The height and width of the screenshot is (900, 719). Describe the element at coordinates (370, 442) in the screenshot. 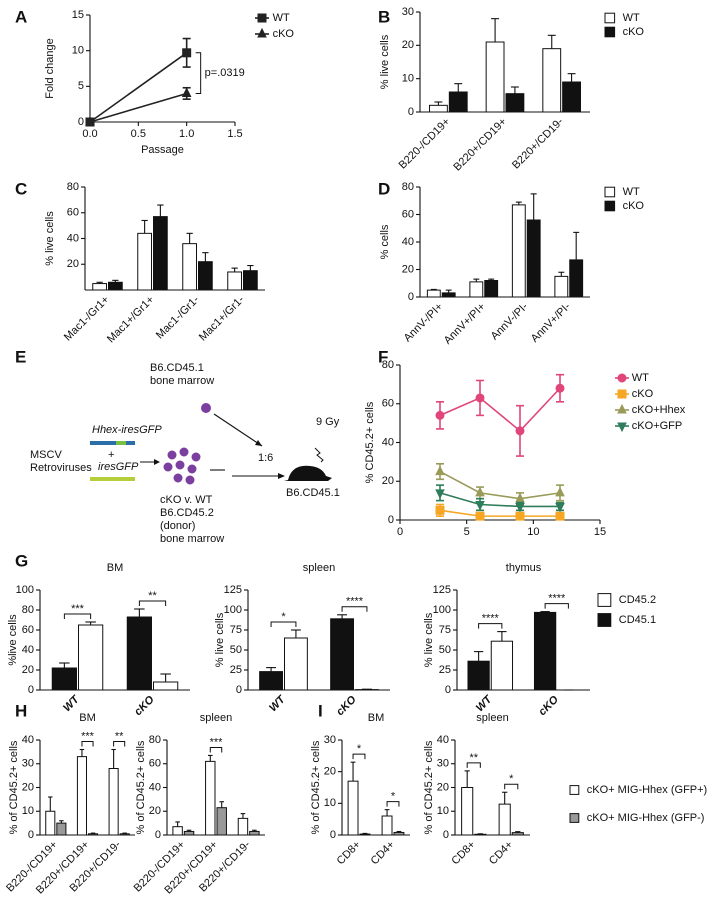

I see `y-axis-label: % CD45.2+ cells` at that location.